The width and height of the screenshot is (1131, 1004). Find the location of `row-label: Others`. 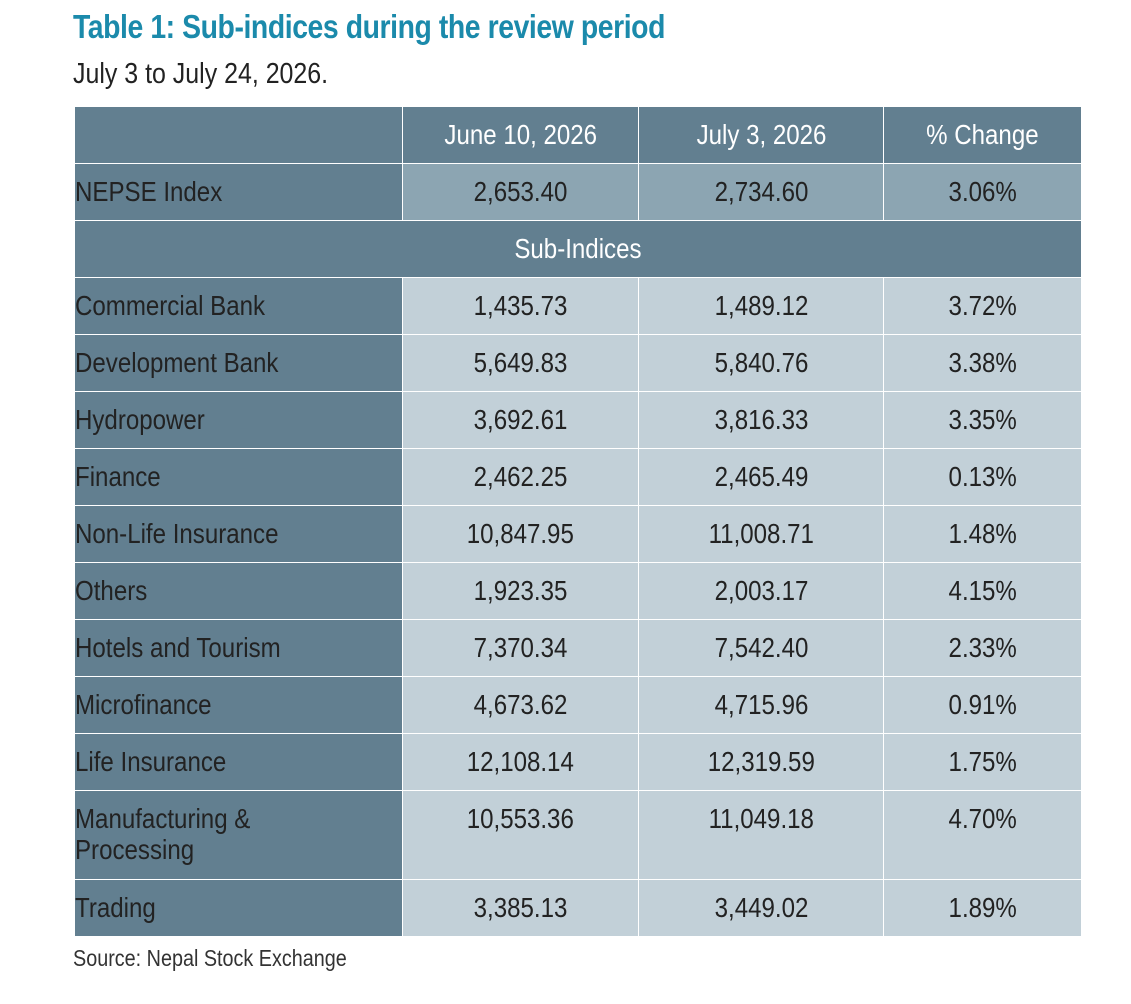

row-label: Others is located at coordinates (238, 591).